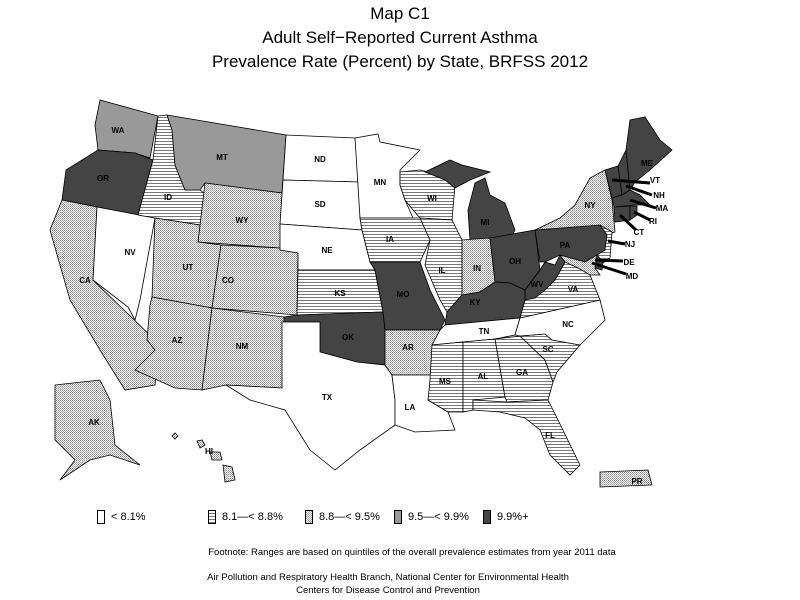 The image size is (800, 600). I want to click on state-label-va: VA, so click(573, 289).